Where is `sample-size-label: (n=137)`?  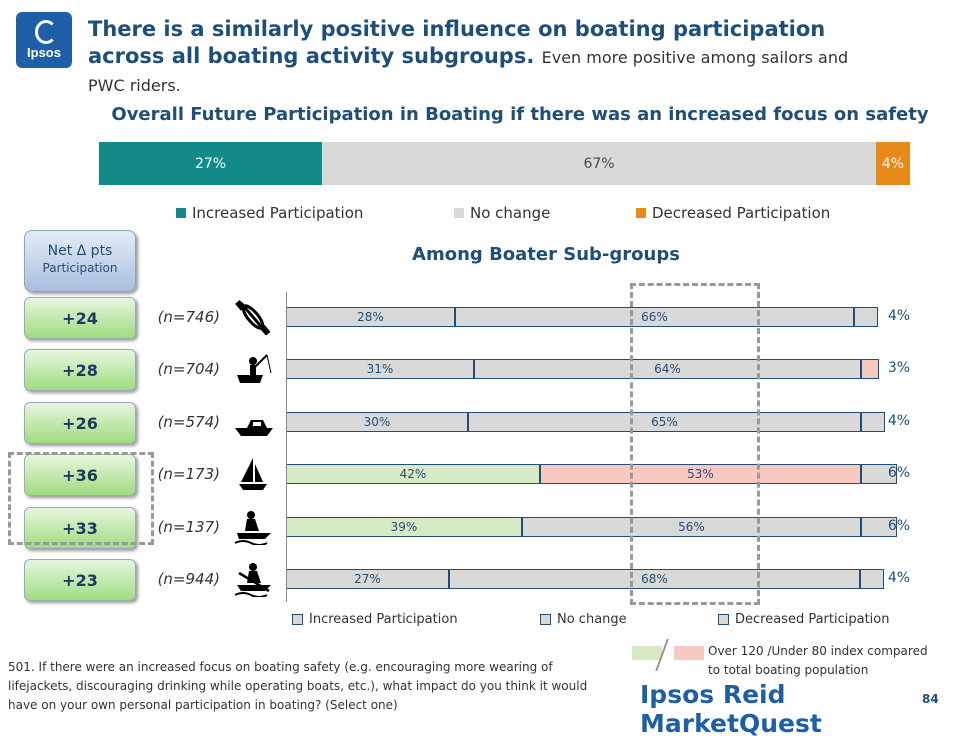 sample-size-label: (n=137) is located at coordinates (188, 527).